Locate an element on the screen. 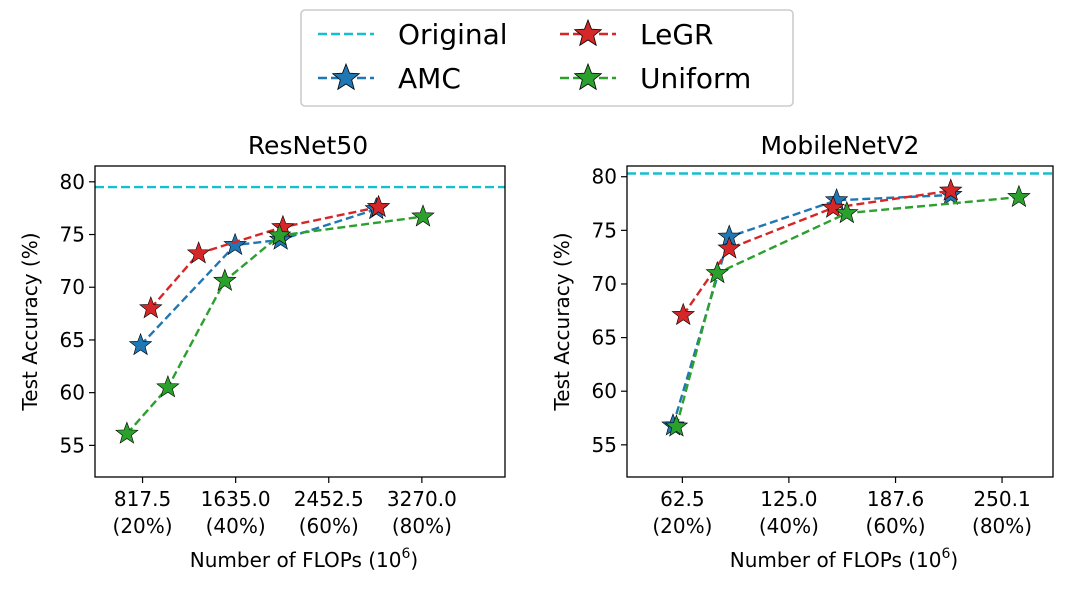  legend-label-uniform: Uniform is located at coordinates (695, 78).